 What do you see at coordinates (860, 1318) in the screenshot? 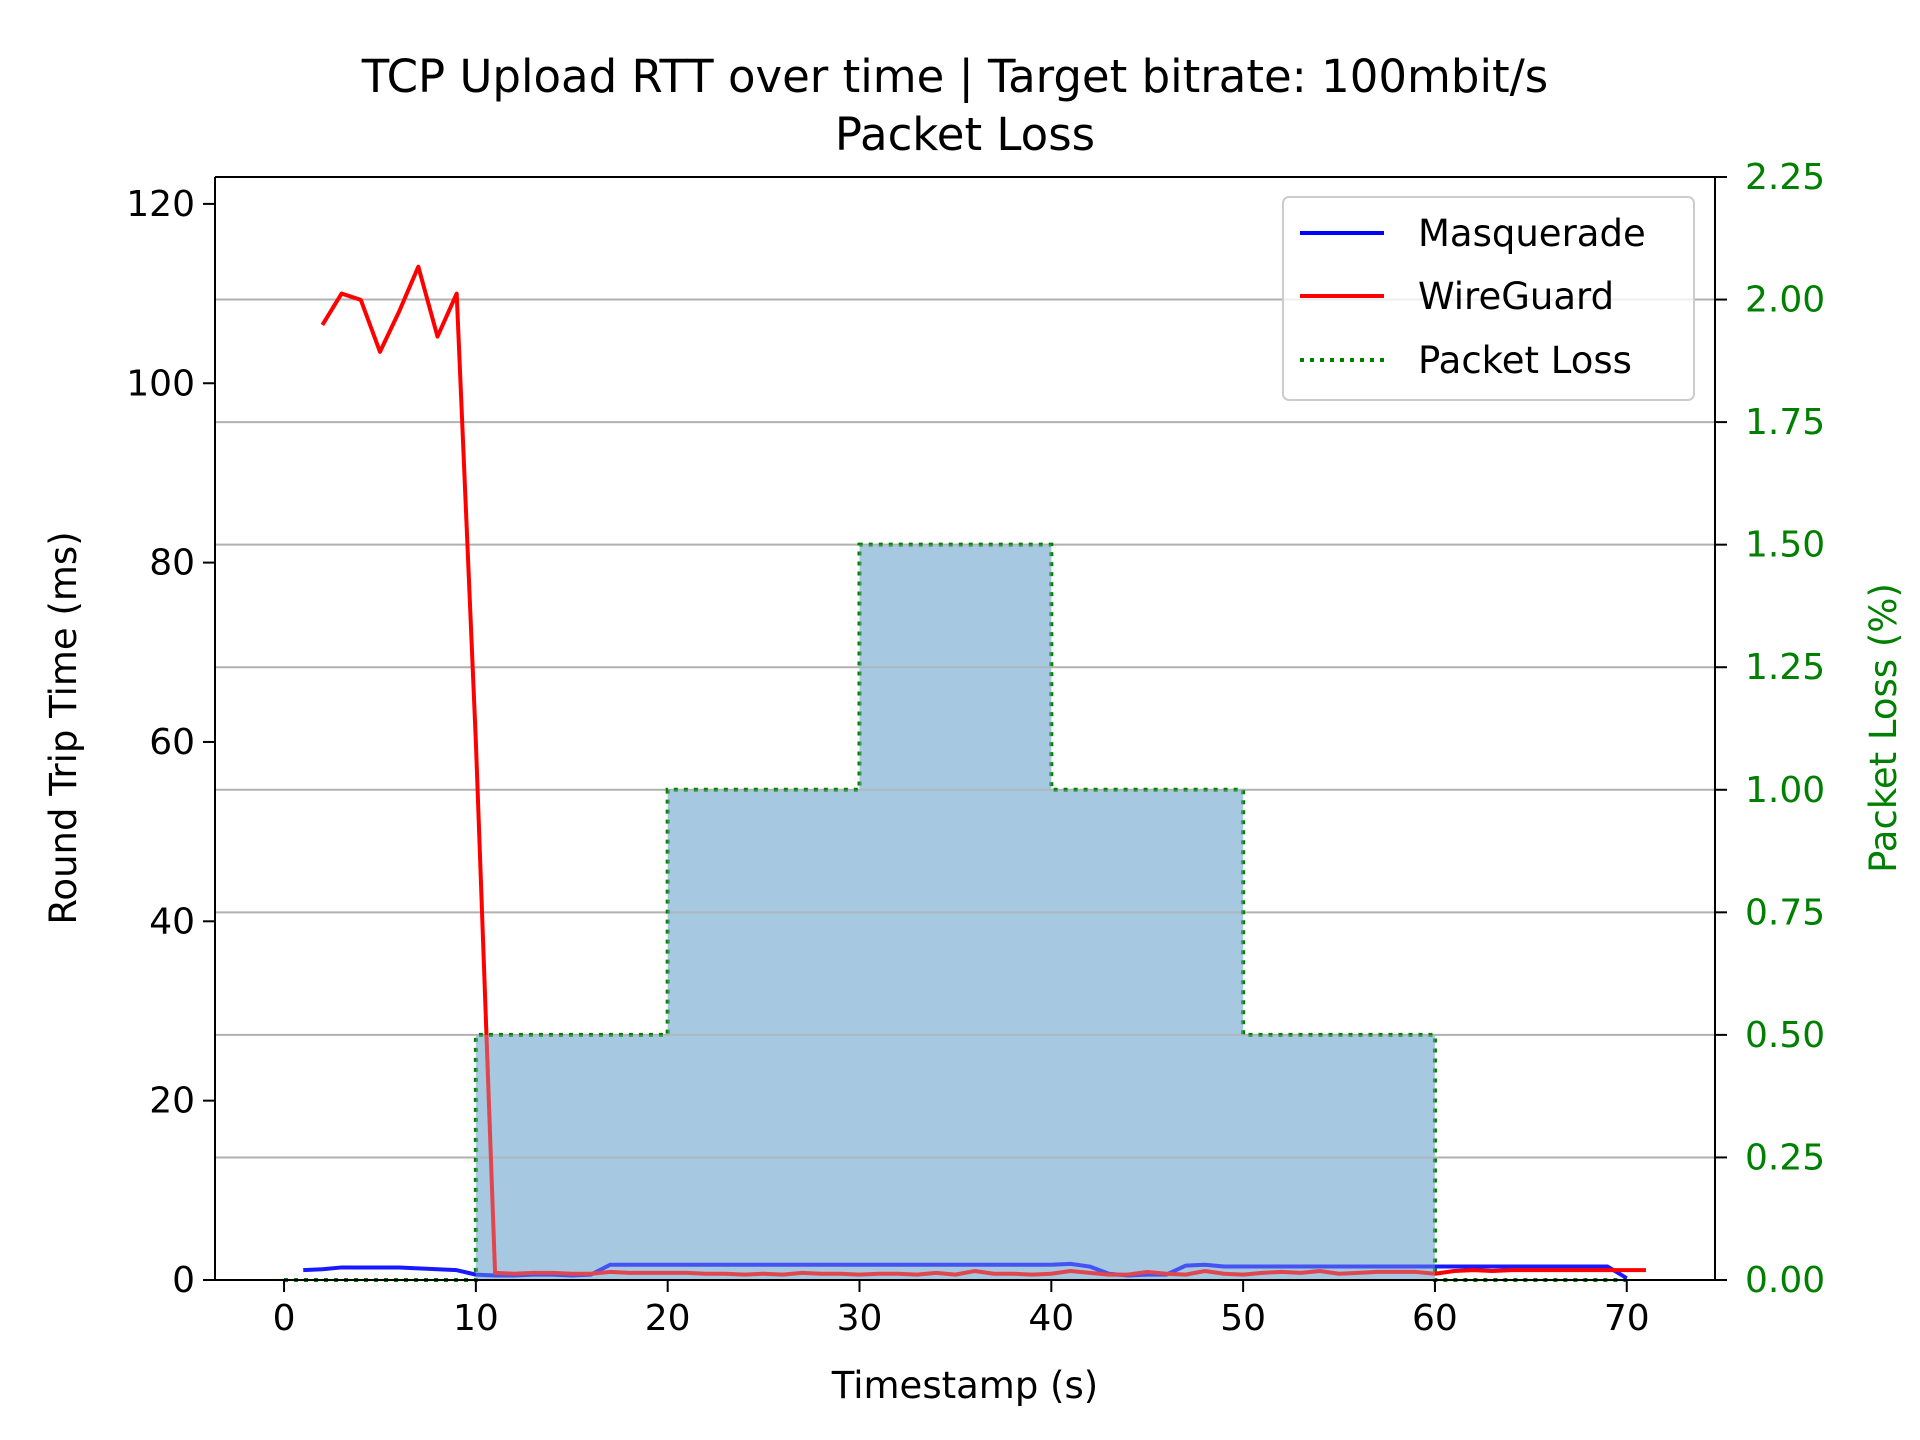
I see `x-tick-label: 30` at bounding box center [860, 1318].